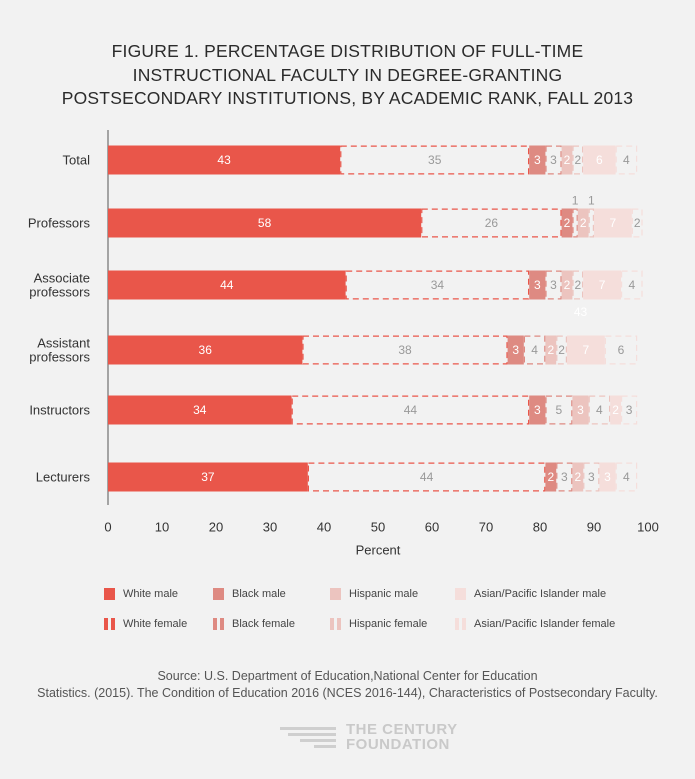  I want to click on data-label: 43, so click(224, 160).